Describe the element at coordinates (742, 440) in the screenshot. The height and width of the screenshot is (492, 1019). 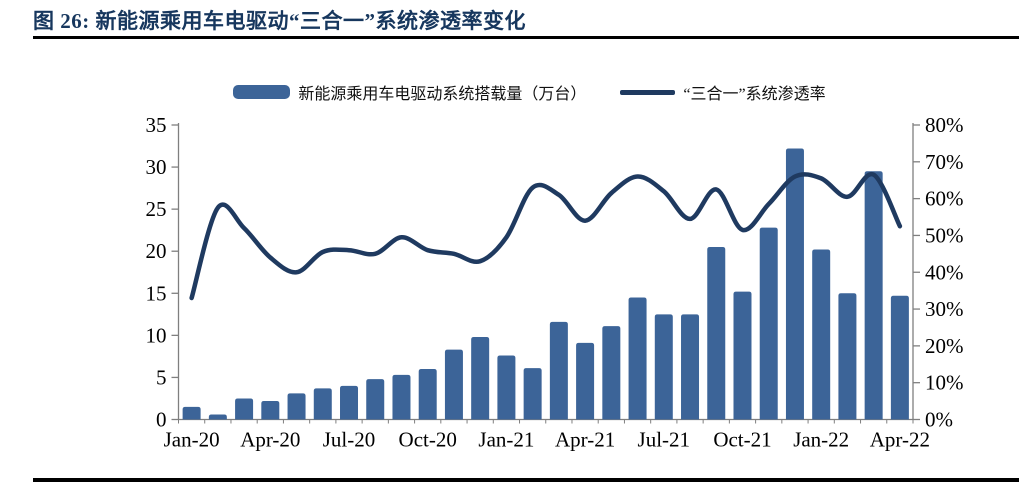
I see `x-axis-tick-label: Oct-21` at that location.